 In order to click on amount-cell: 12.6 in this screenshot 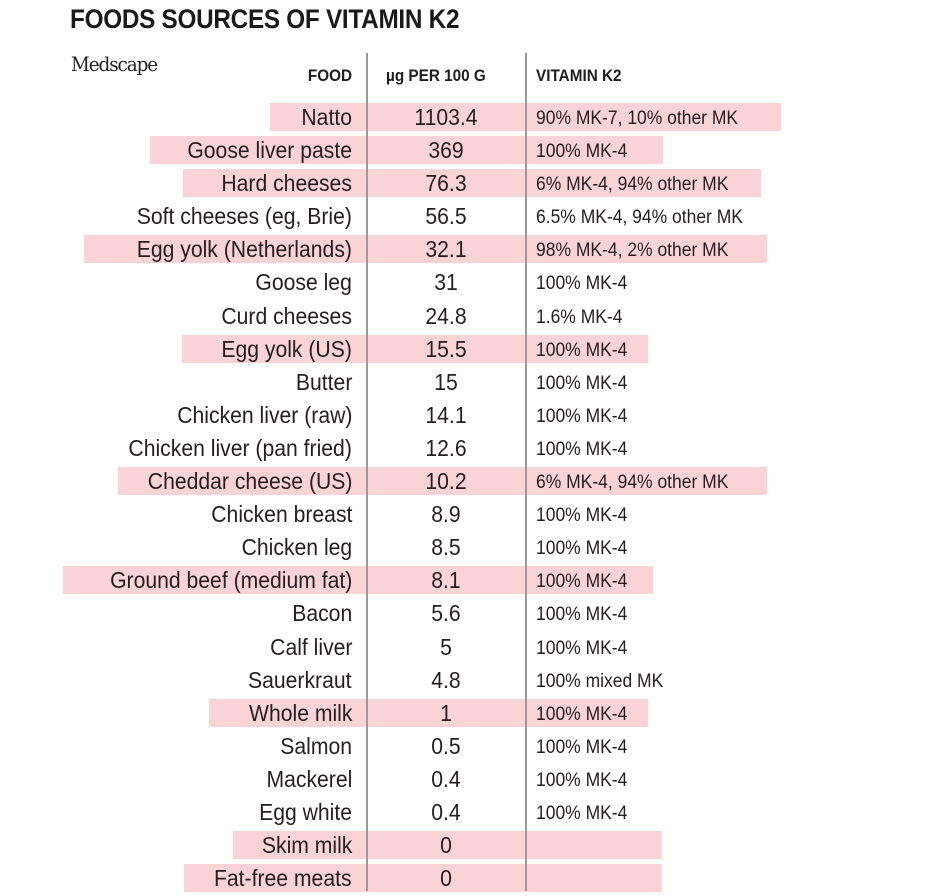, I will do `click(446, 447)`.